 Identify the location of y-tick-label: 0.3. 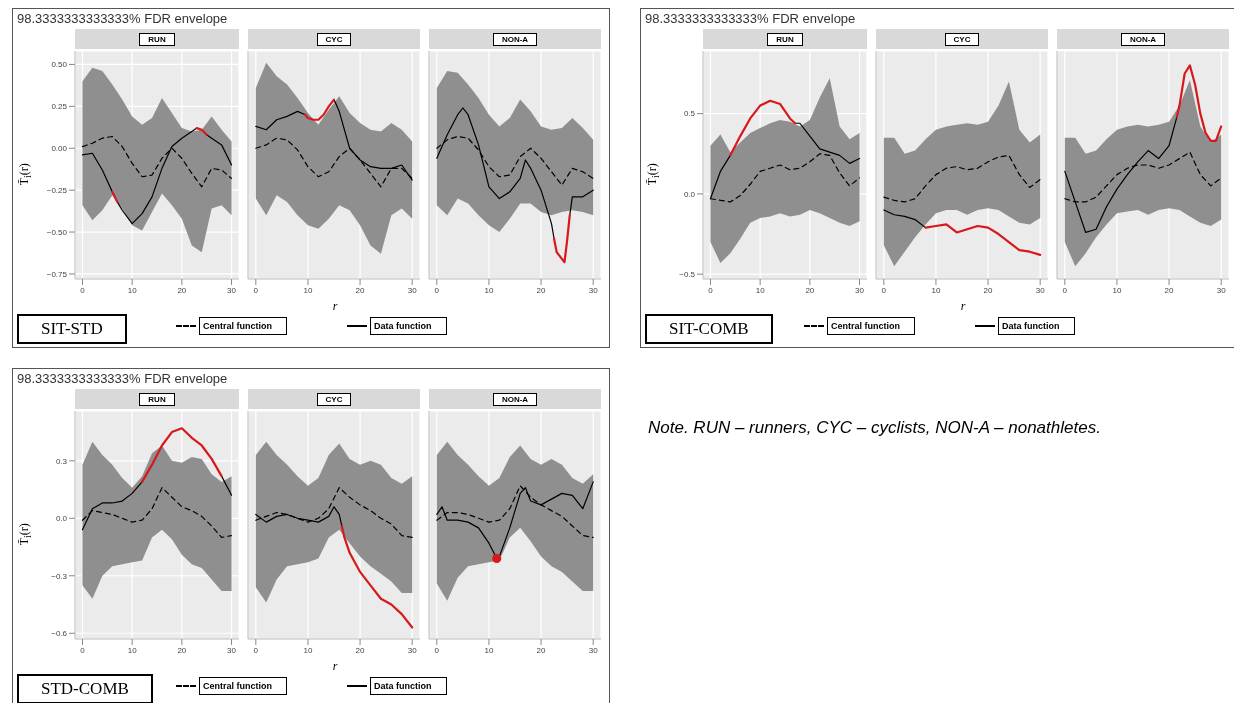
(61, 461).